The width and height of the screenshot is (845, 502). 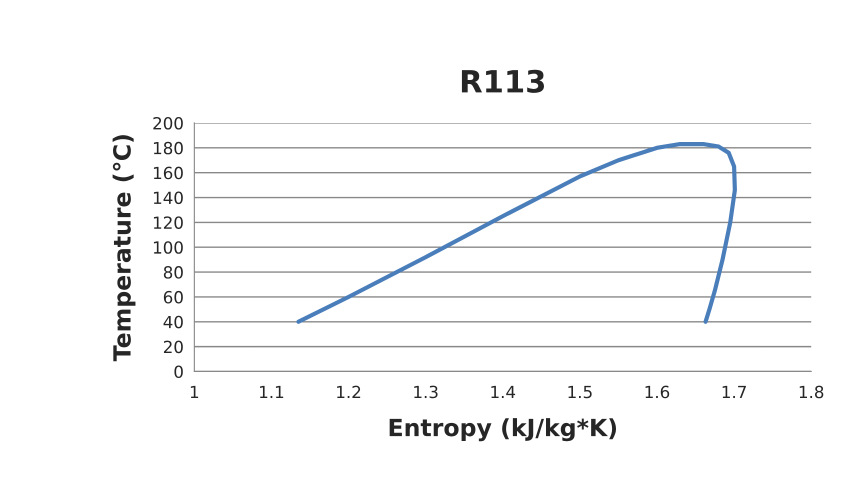 I want to click on x-tick-label: 1.2, so click(x=348, y=392).